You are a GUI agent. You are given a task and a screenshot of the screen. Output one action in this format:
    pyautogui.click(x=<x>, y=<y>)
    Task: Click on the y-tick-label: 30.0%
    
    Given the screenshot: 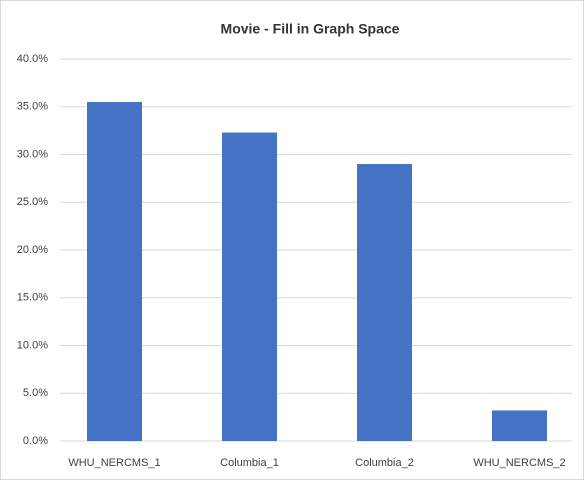 What is the action you would take?
    pyautogui.click(x=32, y=154)
    